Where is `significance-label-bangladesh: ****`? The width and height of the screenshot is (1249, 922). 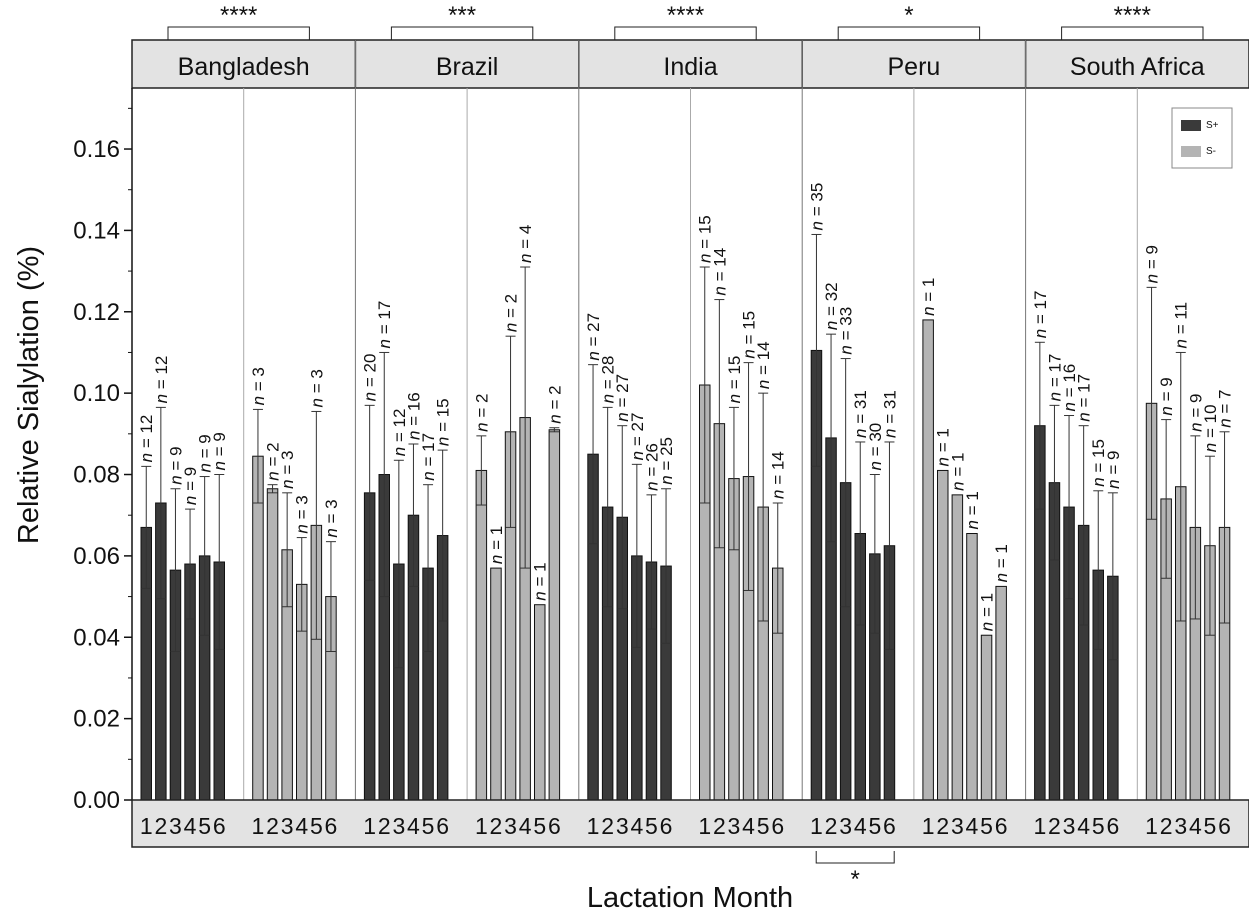
significance-label-bangladesh: **** is located at coordinates (238, 15).